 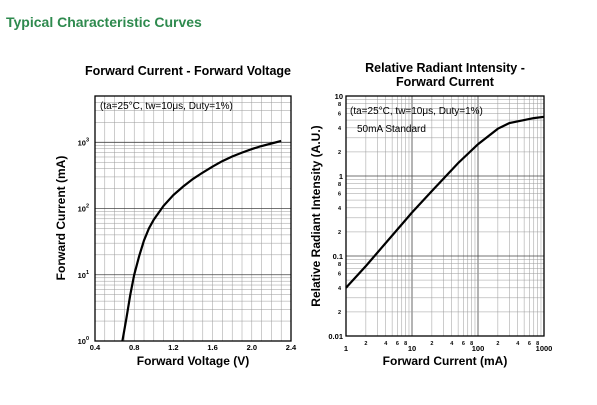 I want to click on chart1-ylabel: Forward Current (mA), so click(x=61, y=218).